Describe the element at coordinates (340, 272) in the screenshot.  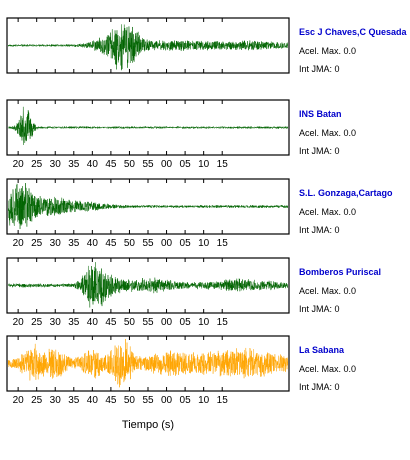
I see `station-name: Bomberos Puriscal` at that location.